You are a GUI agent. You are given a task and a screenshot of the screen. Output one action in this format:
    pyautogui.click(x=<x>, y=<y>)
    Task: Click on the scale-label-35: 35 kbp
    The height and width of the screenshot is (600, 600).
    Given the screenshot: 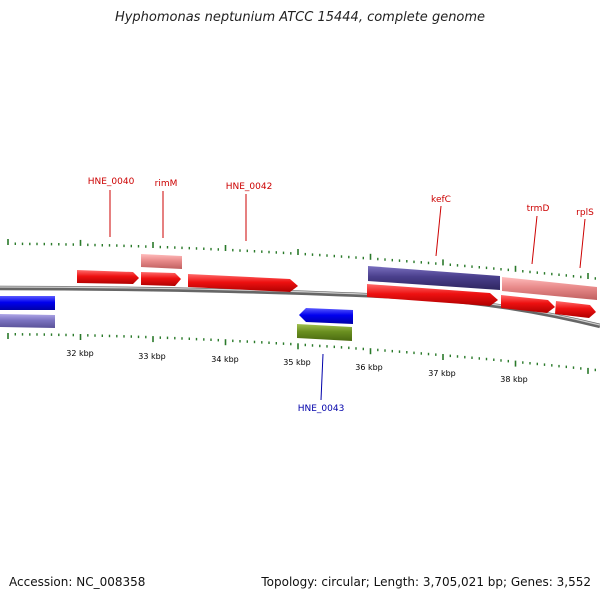 What is the action you would take?
    pyautogui.click(x=297, y=362)
    